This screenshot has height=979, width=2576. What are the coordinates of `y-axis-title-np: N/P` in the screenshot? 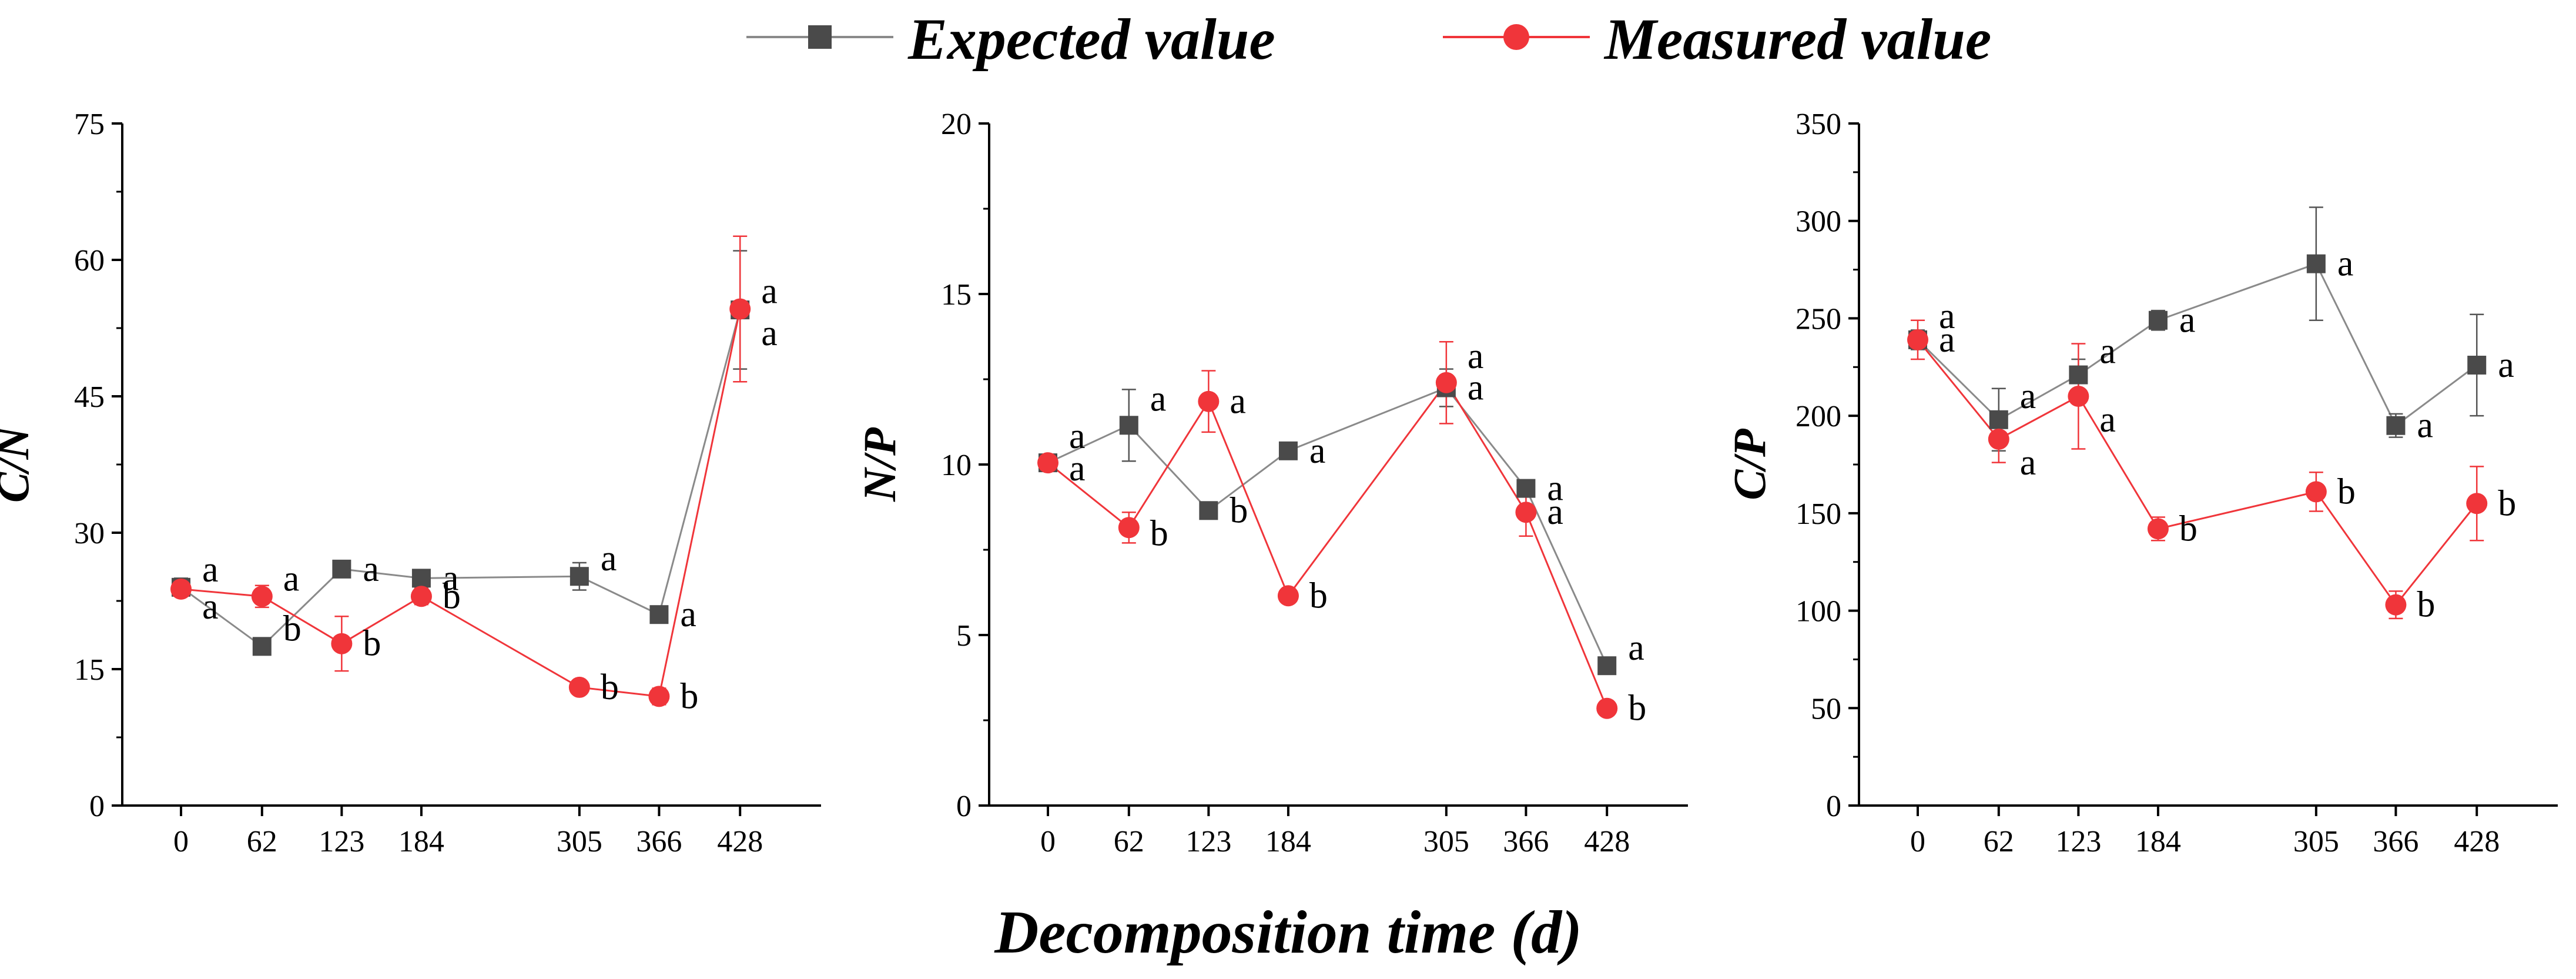 It's located at (879, 464).